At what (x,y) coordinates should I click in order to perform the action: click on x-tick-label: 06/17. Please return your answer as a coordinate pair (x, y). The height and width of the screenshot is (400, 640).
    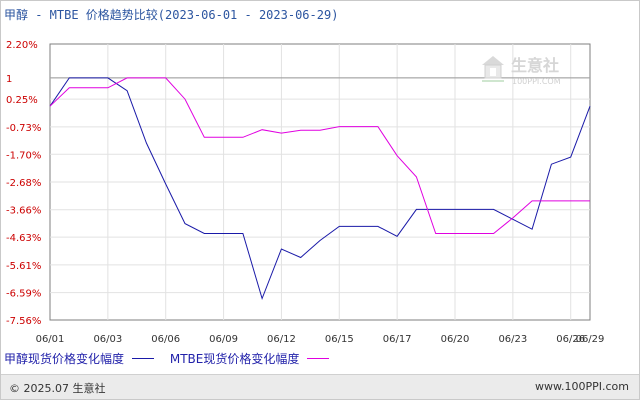
    Looking at the image, I should click on (397, 339).